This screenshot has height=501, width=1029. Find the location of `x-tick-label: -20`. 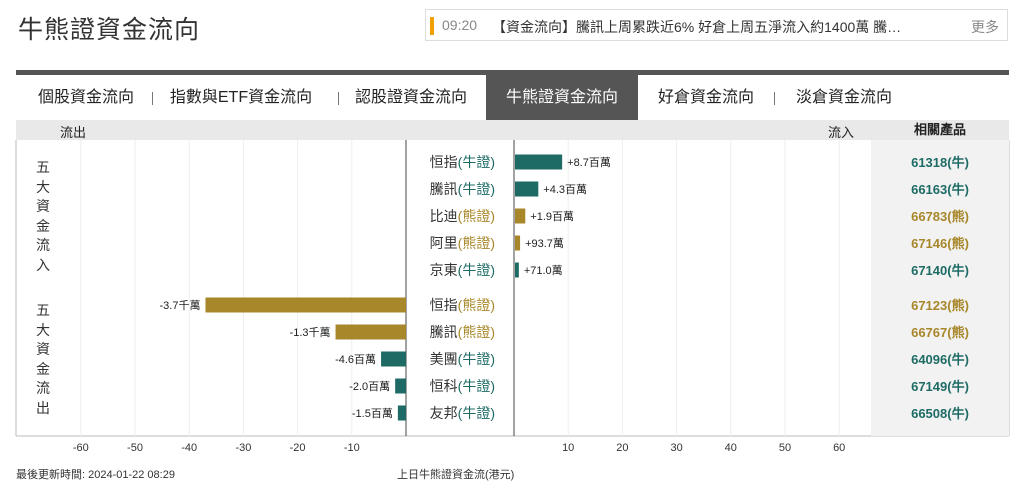

x-tick-label: -20 is located at coordinates (298, 448).